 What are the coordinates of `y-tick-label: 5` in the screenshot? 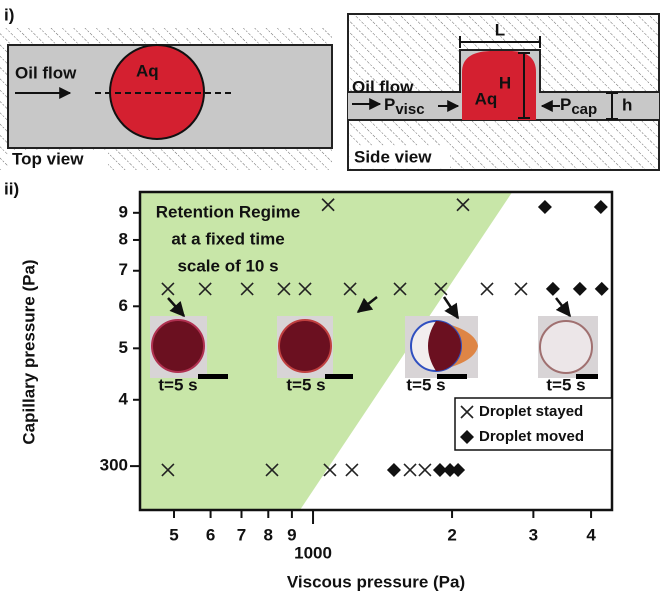 It's located at (123, 347).